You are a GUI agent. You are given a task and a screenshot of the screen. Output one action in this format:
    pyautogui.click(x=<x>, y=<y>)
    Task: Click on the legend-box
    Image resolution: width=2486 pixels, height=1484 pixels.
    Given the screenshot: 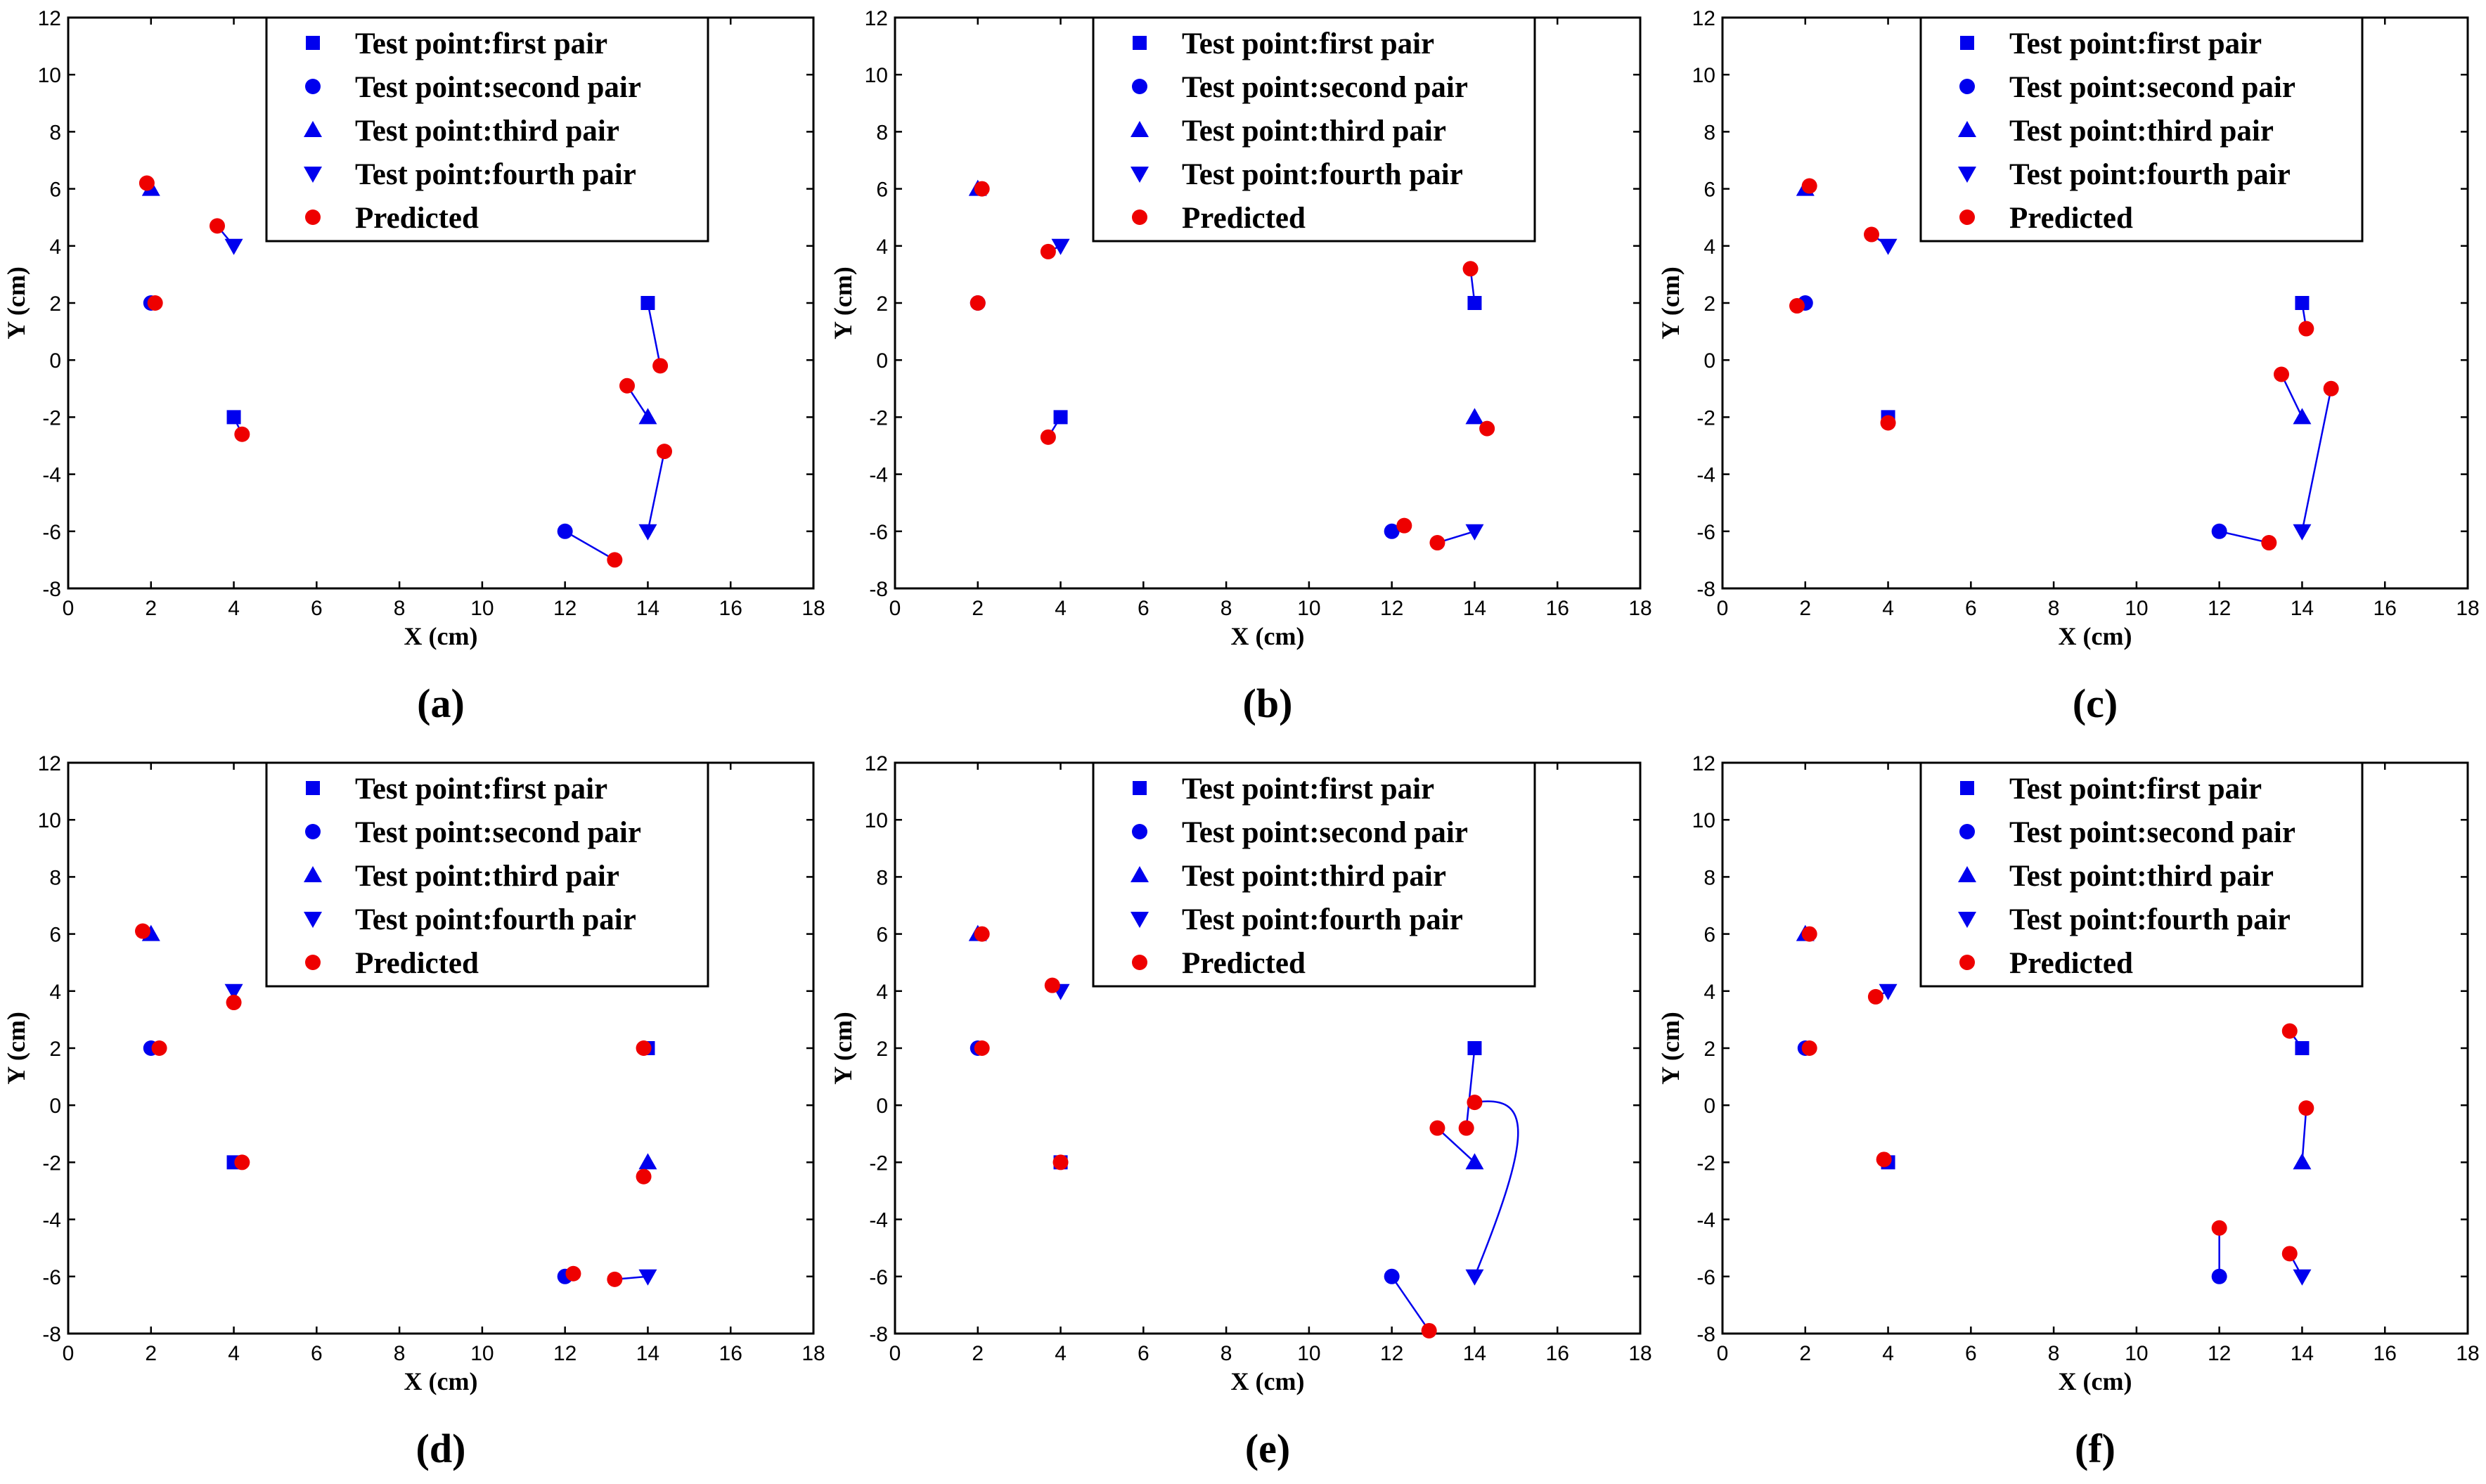 What is the action you would take?
    pyautogui.click(x=487, y=129)
    